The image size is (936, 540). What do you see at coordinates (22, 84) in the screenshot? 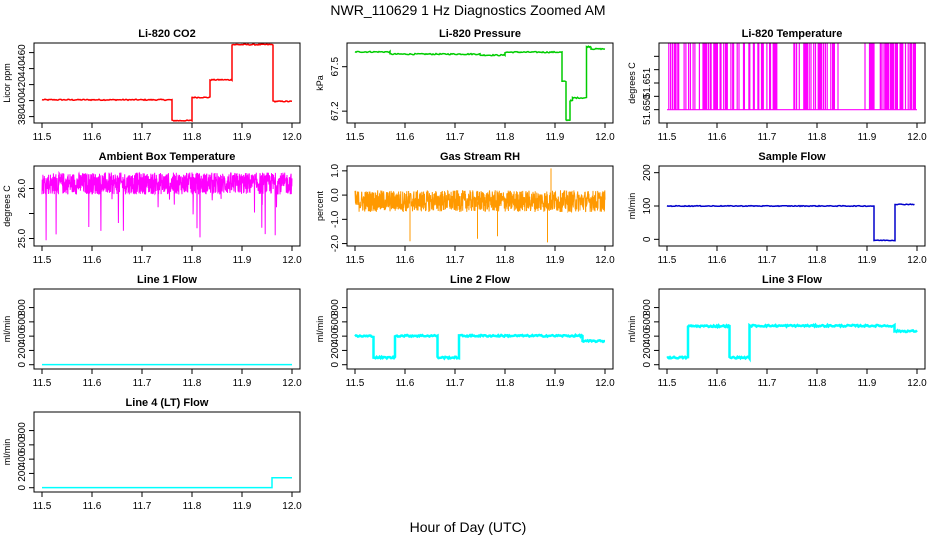
I see `y-tick-label: 420` at bounding box center [22, 84].